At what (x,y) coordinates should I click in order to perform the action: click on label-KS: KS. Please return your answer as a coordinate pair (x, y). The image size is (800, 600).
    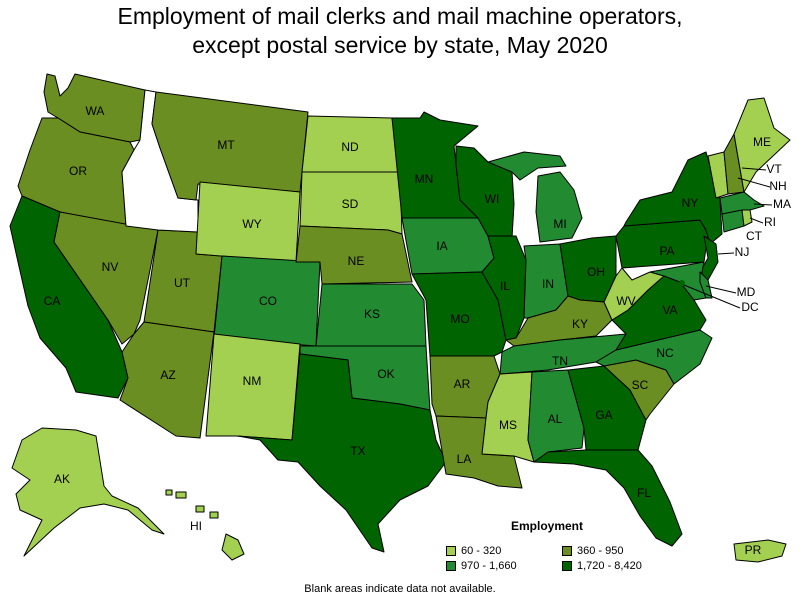
    Looking at the image, I should click on (372, 314).